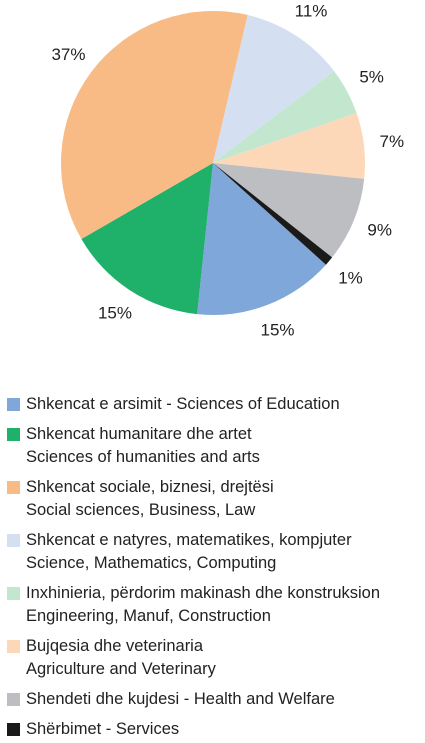 The height and width of the screenshot is (743, 425). I want to click on data-label: 11%, so click(311, 11).